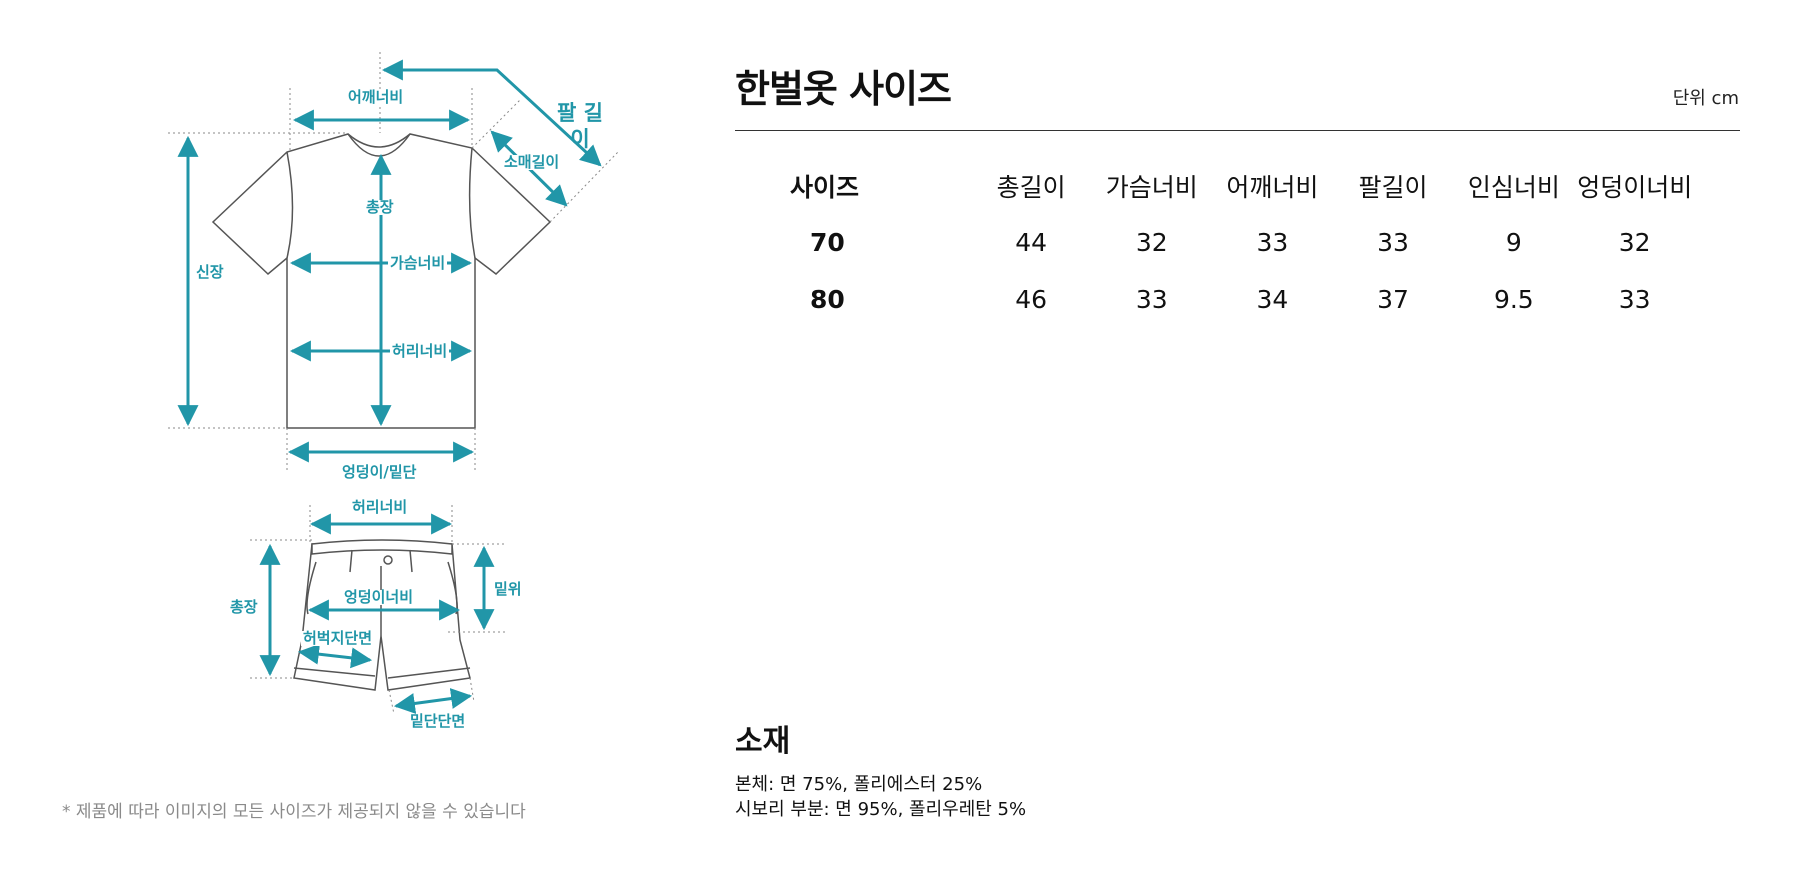 This screenshot has height=875, width=1795. Describe the element at coordinates (843, 89) in the screenshot. I see `page-title: 한벌옷 사이즈` at that location.